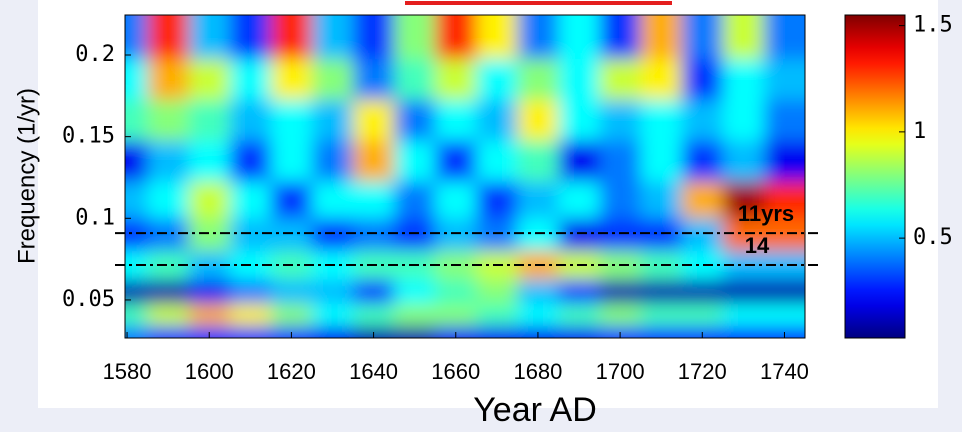 The width and height of the screenshot is (962, 432). Describe the element at coordinates (766, 213) in the screenshot. I see `period-label: 11yrs` at that location.